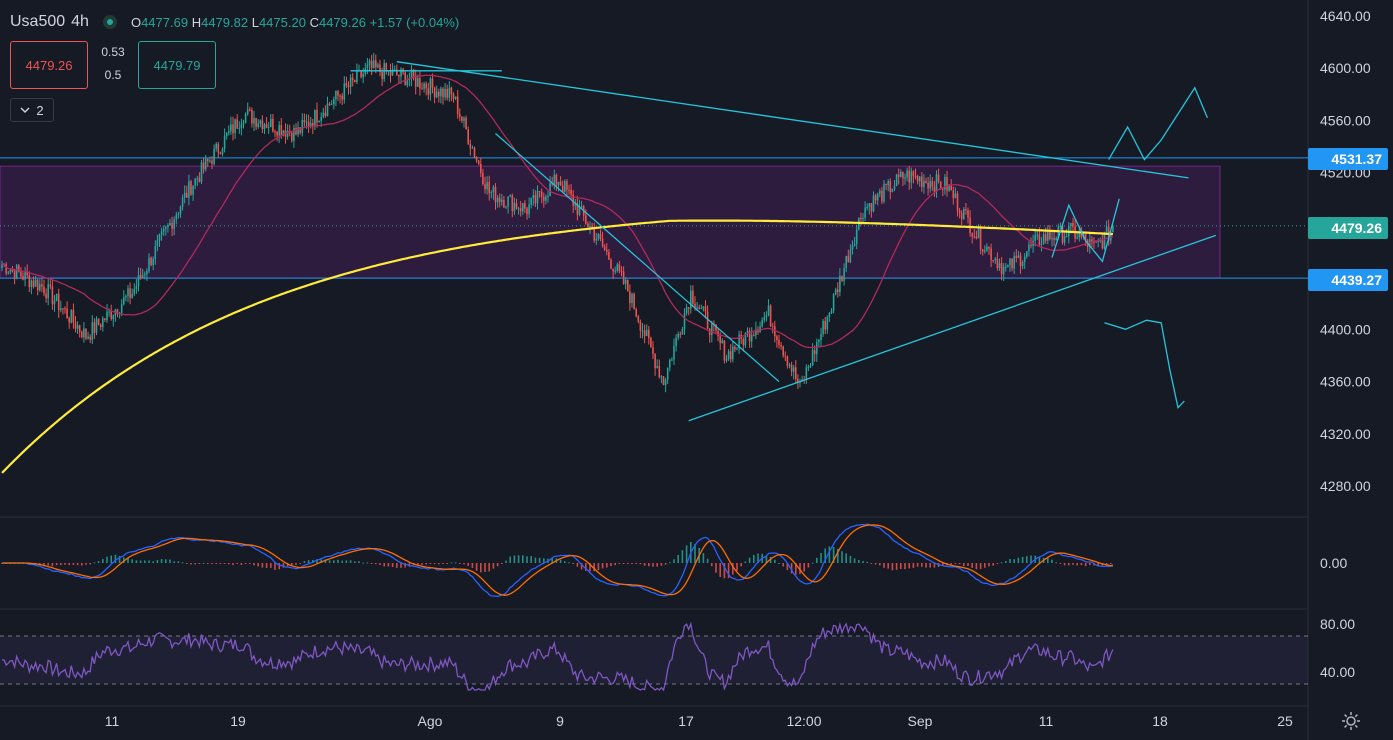 Image resolution: width=1393 pixels, height=740 pixels. Describe the element at coordinates (80, 21) in the screenshot. I see `timeframe: 4h` at that location.